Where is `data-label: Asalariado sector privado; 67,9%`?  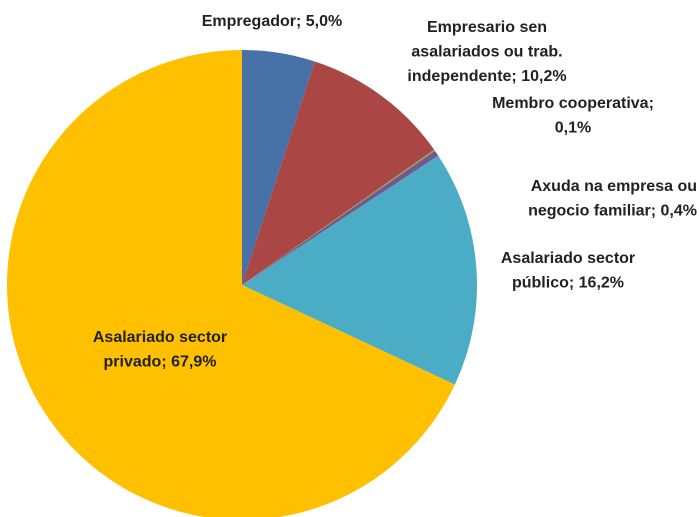 data-label: Asalariado sector privado; 67,9% is located at coordinates (160, 350).